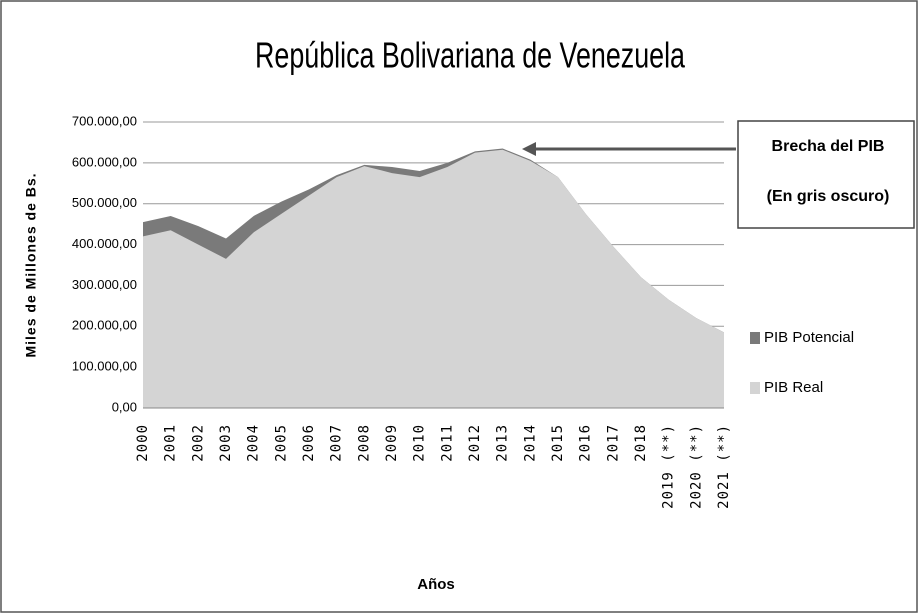 The width and height of the screenshot is (919, 614). I want to click on x-tick-label: 2011, so click(447, 443).